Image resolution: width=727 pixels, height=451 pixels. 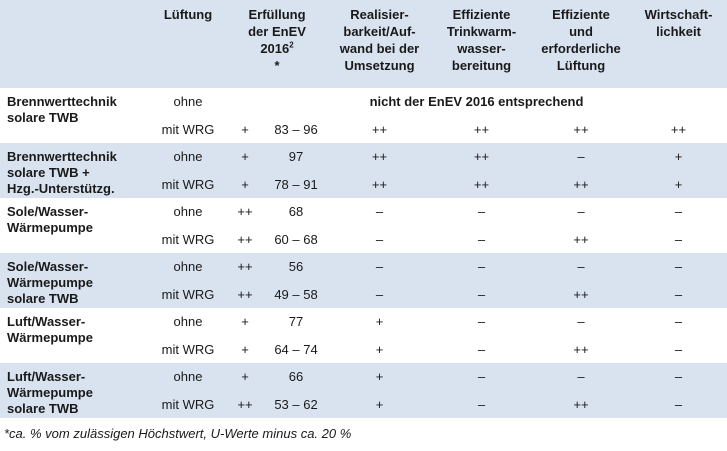 I want to click on cell-erfuellung-percent: 56, so click(x=296, y=267).